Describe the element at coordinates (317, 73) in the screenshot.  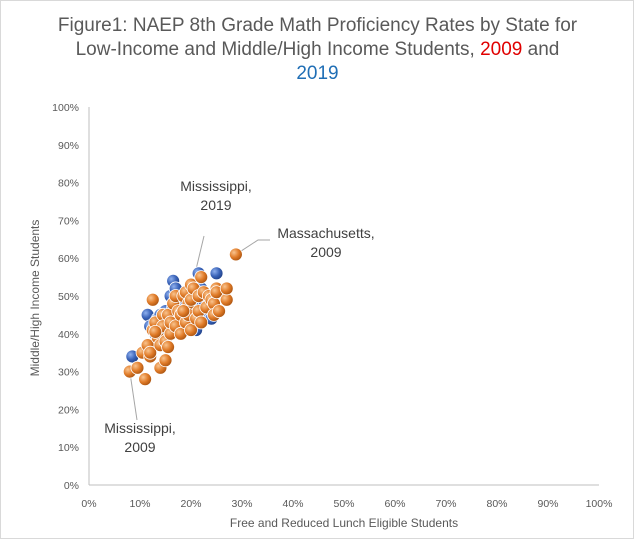
I see `title-year-2019: 2019` at that location.